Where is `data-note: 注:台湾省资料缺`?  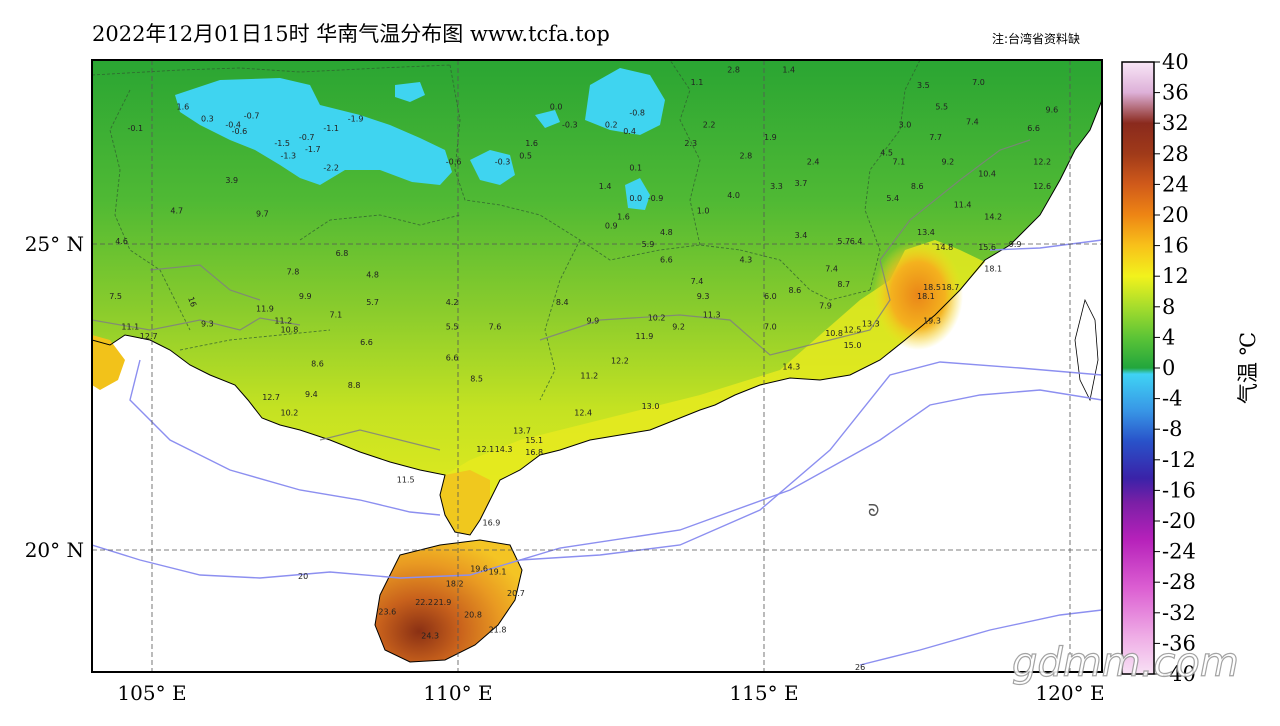
data-note: 注:台湾省资料缺 is located at coordinates (1036, 39).